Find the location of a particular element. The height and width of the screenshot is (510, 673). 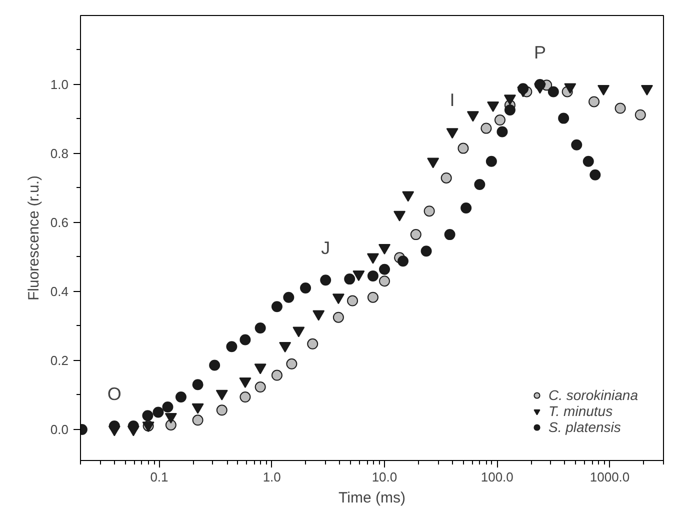

y-tick-label: 0.8 is located at coordinates (59, 153).